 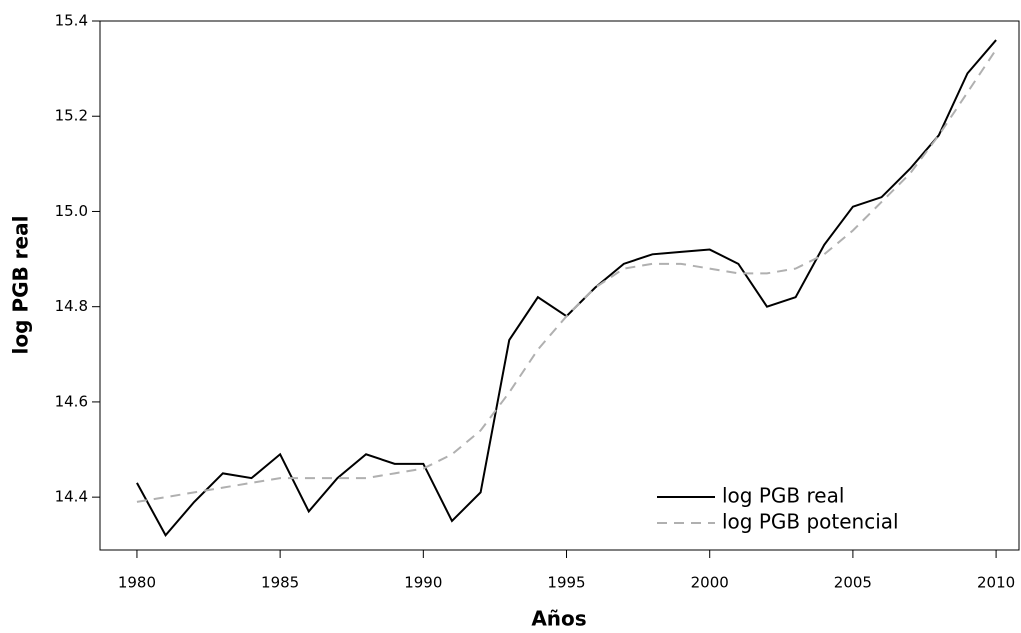 I want to click on x-axis-title: Años, so click(x=558, y=619).